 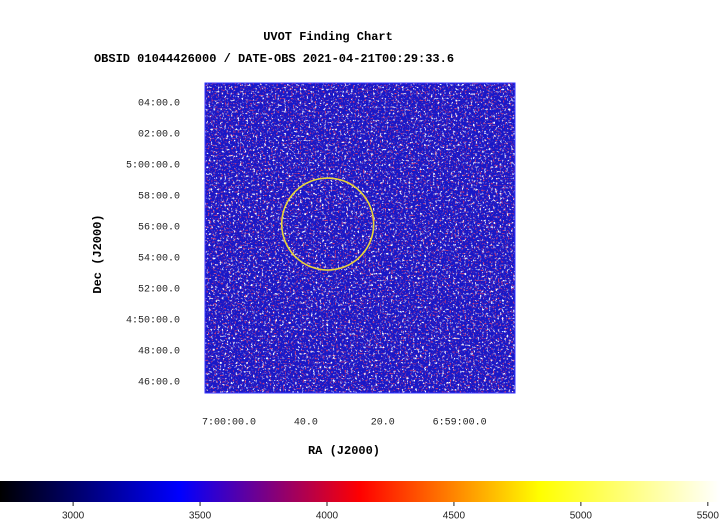 I want to click on x-tick-label: 6:59:00.0, so click(x=460, y=423).